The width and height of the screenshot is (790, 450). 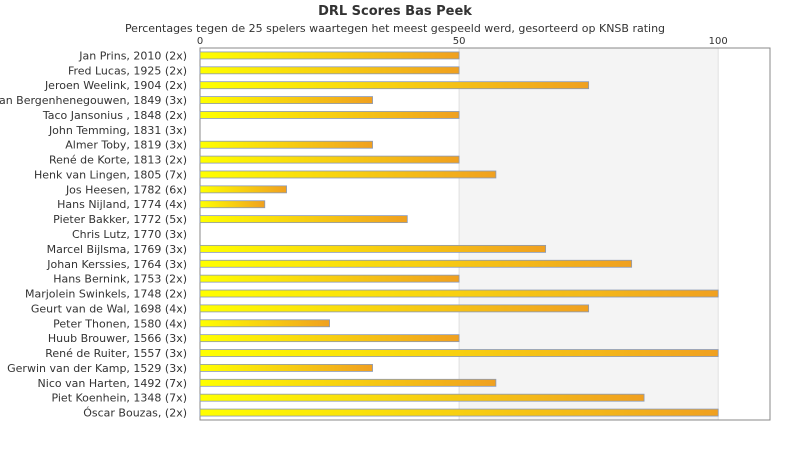 I want to click on category-label: Marcel Bijlsma, 1769 (3x), so click(x=117, y=249).